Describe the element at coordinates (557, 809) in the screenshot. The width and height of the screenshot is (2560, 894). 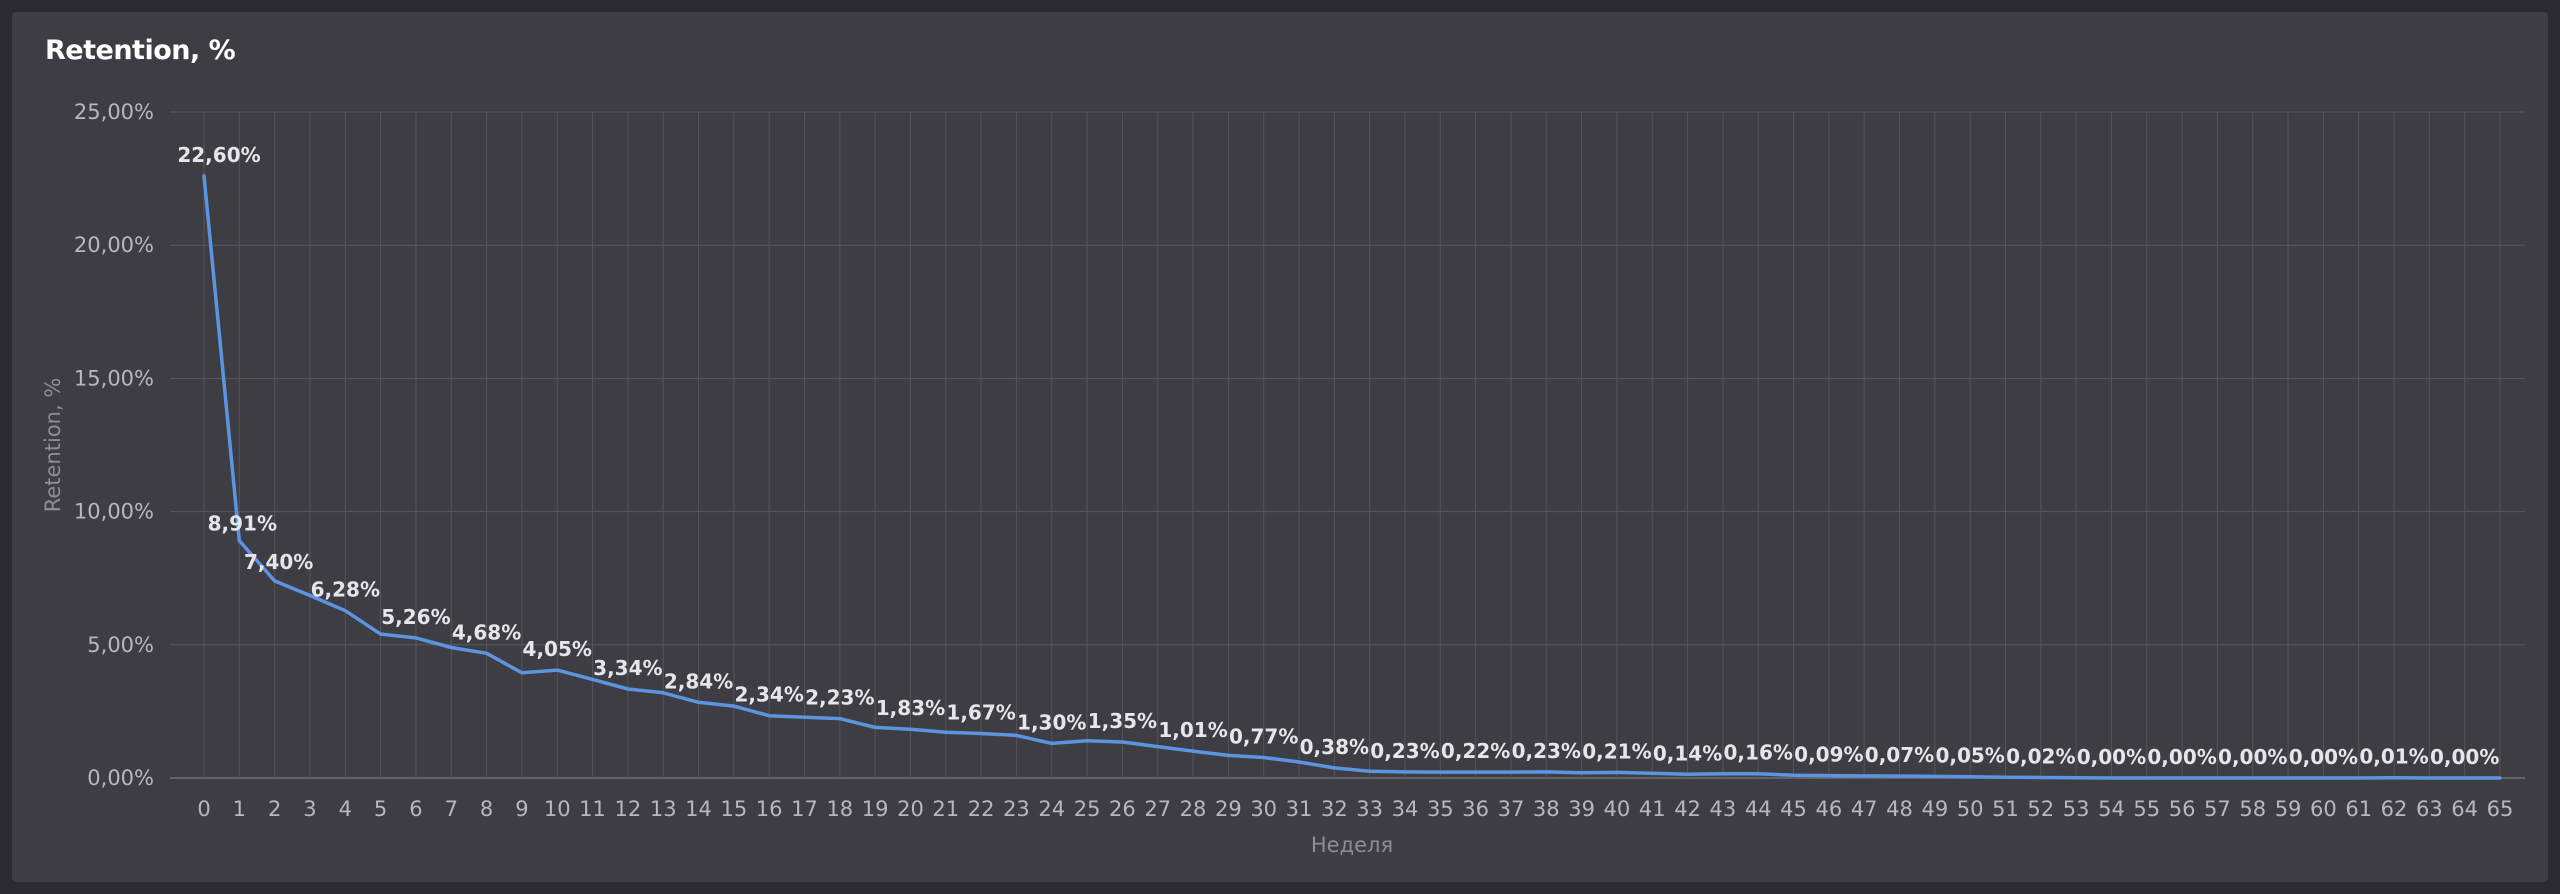
I see `x-tick-label: 10` at that location.